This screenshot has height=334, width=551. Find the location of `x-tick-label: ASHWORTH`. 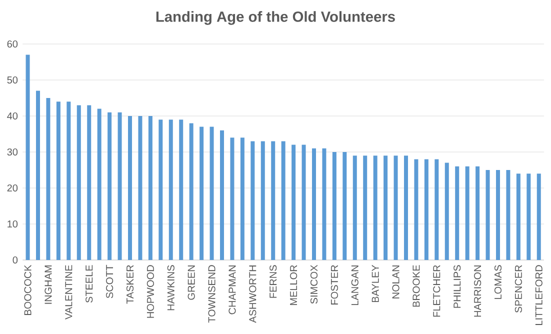

x-tick-label: ASHWORTH is located at coordinates (252, 294).